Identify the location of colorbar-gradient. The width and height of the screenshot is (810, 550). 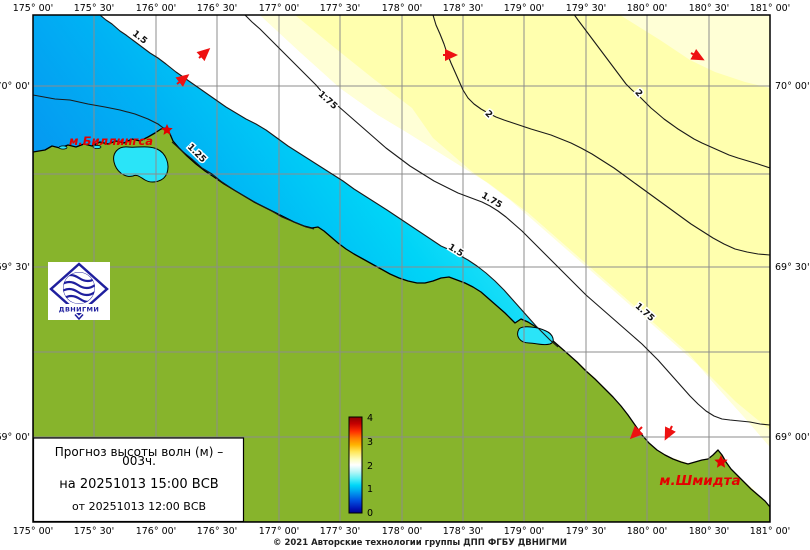
(355, 465).